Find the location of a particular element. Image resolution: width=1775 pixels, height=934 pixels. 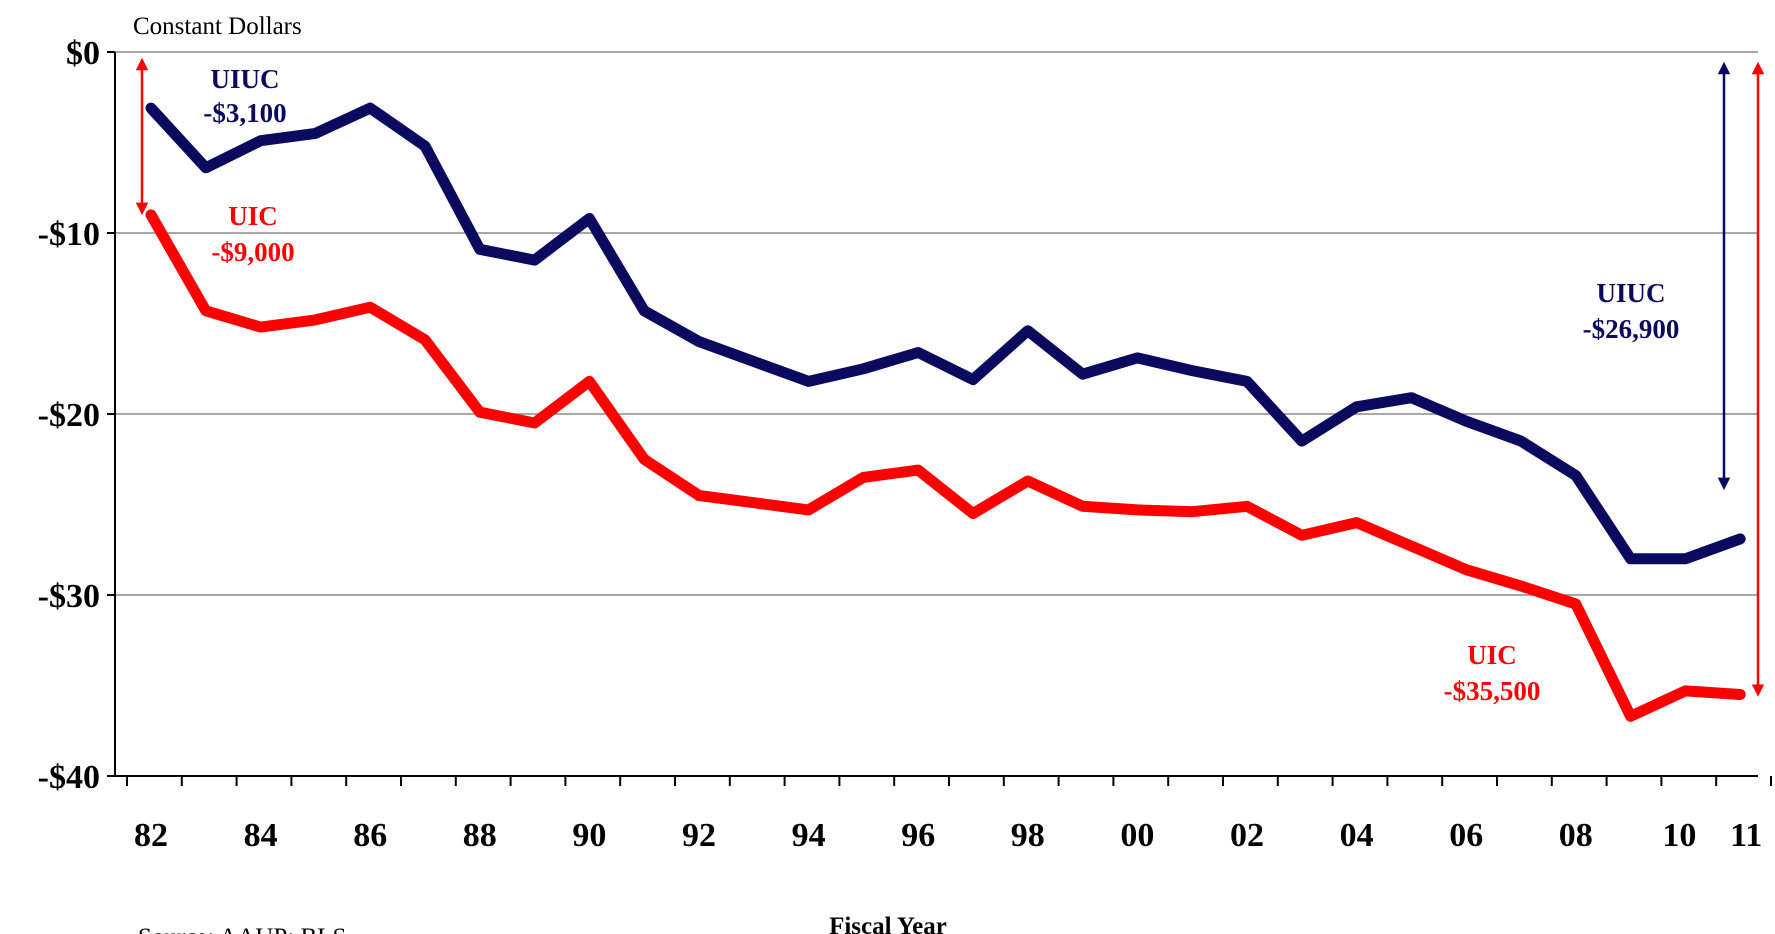

y-tick-label: $0 is located at coordinates (83, 53).